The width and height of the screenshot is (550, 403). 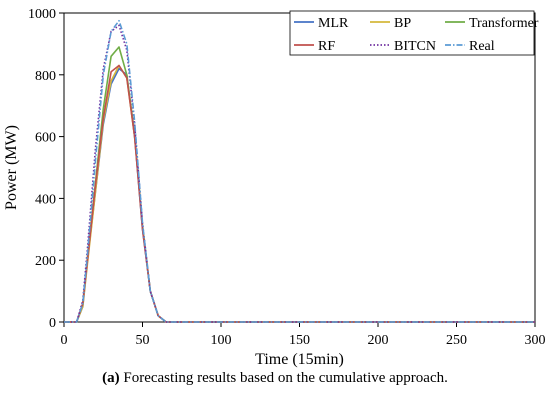 I want to click on legend-label-bitcn: BITCN, so click(x=415, y=46).